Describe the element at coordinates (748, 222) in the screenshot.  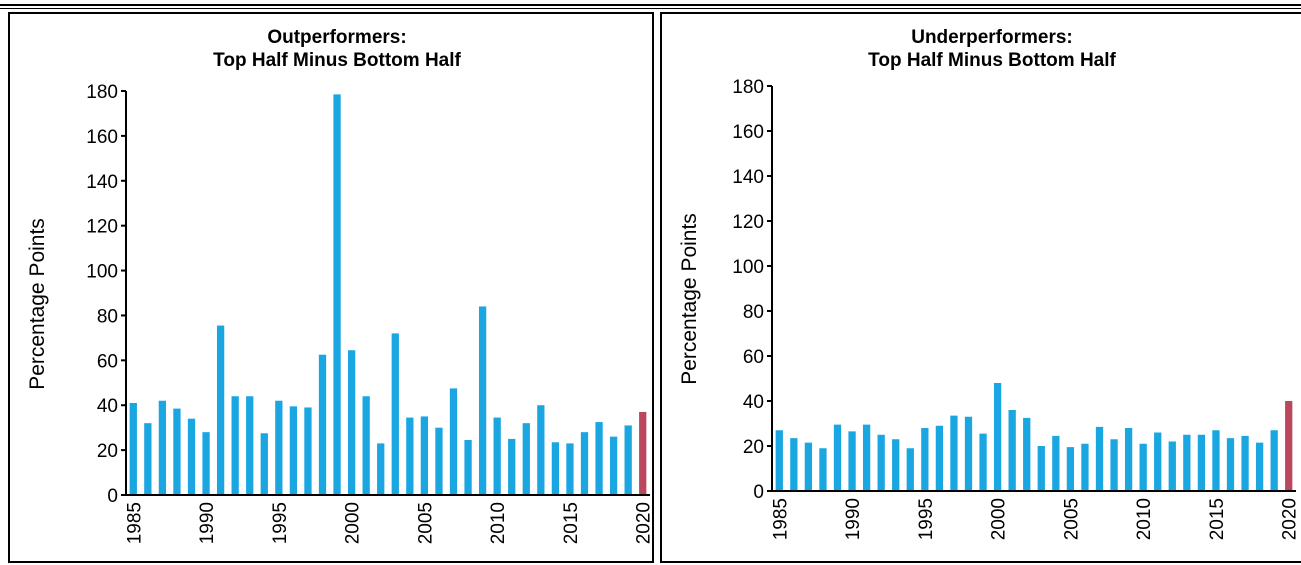
I see `y-tick-label: 120` at that location.